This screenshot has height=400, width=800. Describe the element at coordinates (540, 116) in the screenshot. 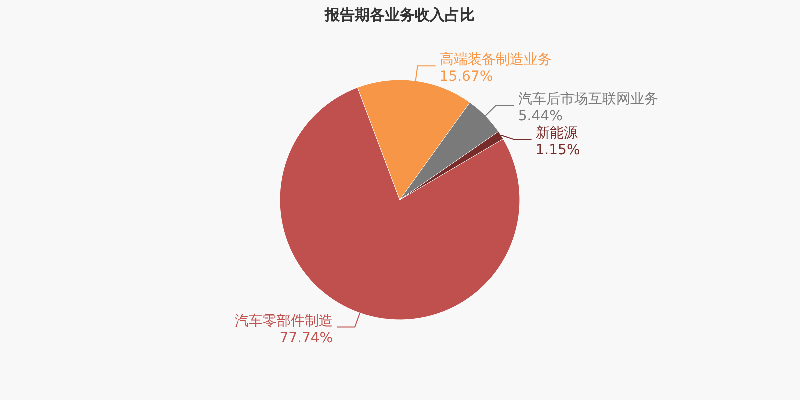

I see `data-label: 5.44%` at that location.